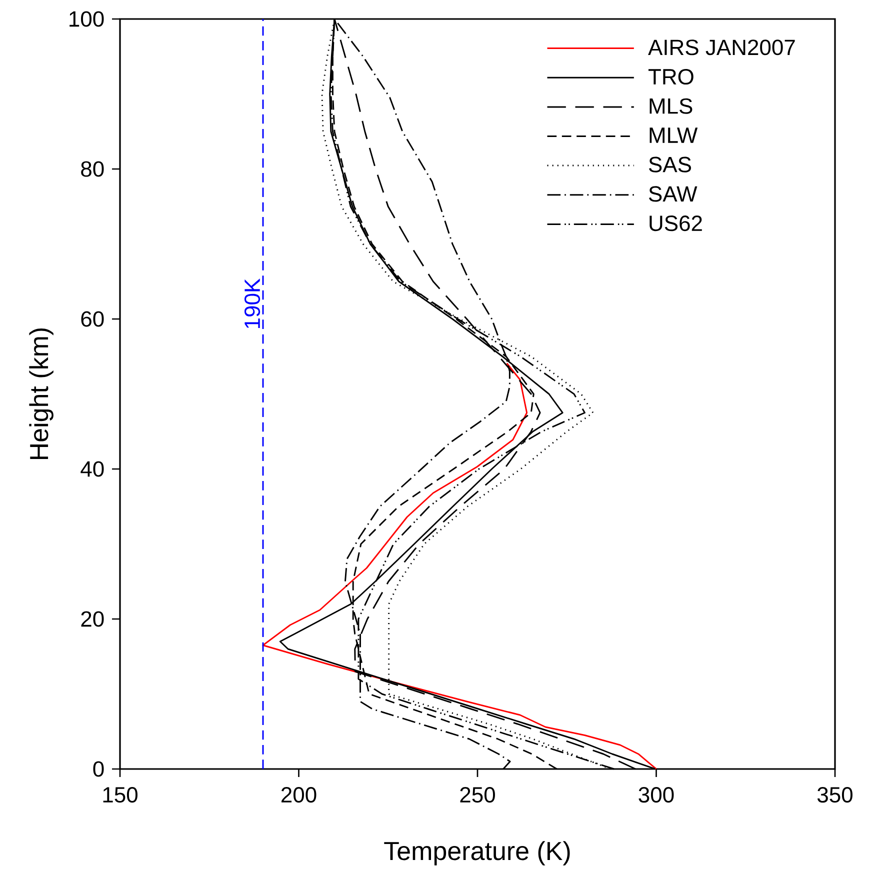 The height and width of the screenshot is (895, 877). Describe the element at coordinates (834, 795) in the screenshot. I see `x-tick-label: 350` at that location.